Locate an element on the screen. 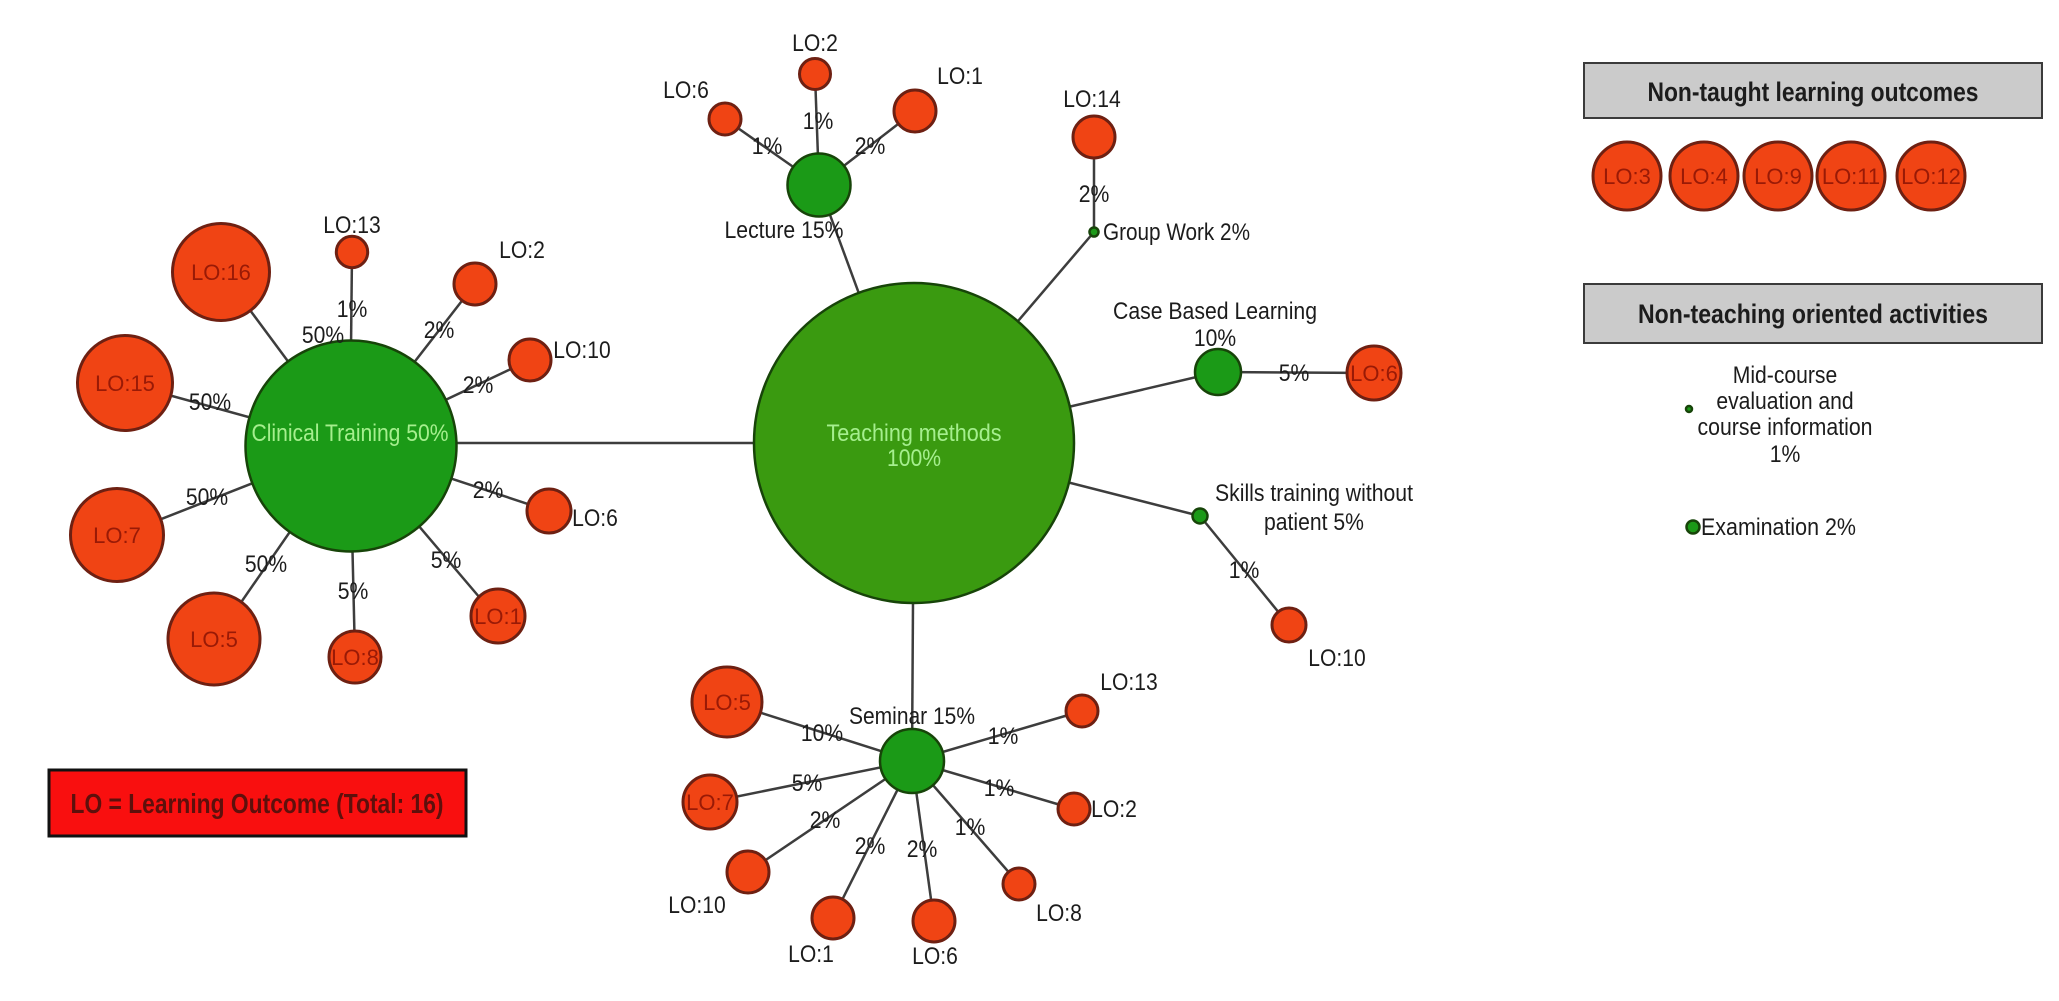 This screenshot has height=1001, width=2059. svg-text: Non-taught learning outcomes is located at coordinates (1813, 92).